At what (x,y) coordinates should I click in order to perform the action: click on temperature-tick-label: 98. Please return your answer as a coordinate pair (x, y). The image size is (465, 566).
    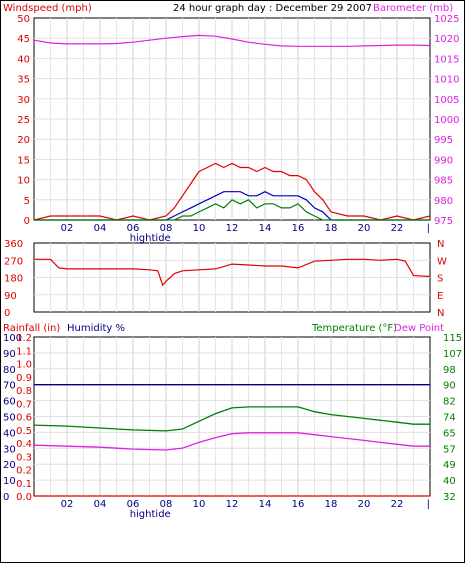
    Looking at the image, I should click on (449, 370).